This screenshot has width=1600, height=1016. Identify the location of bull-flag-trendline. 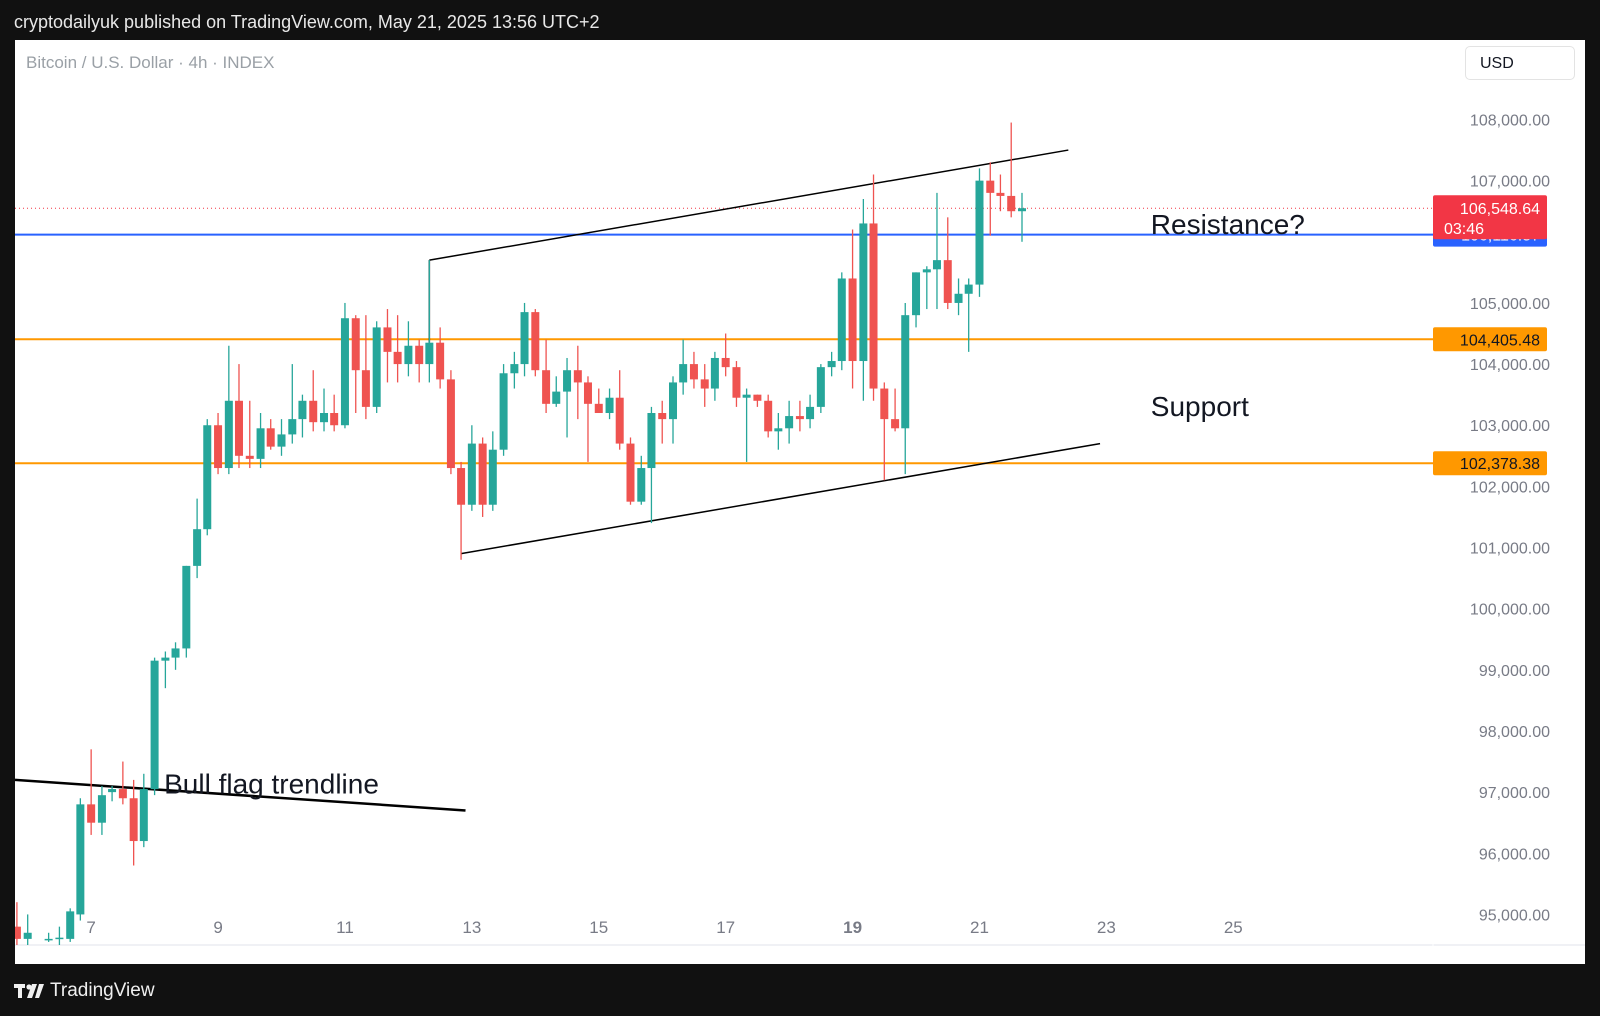
(240, 795).